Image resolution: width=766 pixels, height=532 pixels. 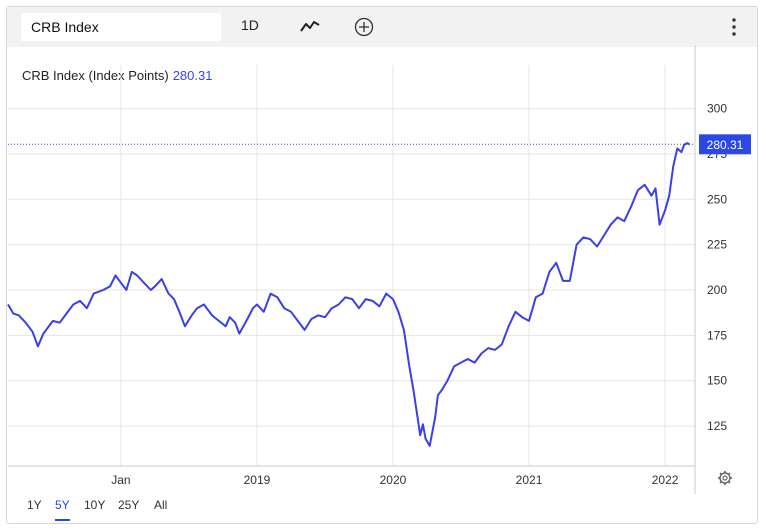 I want to click on y-tick-label: 175, so click(x=717, y=335).